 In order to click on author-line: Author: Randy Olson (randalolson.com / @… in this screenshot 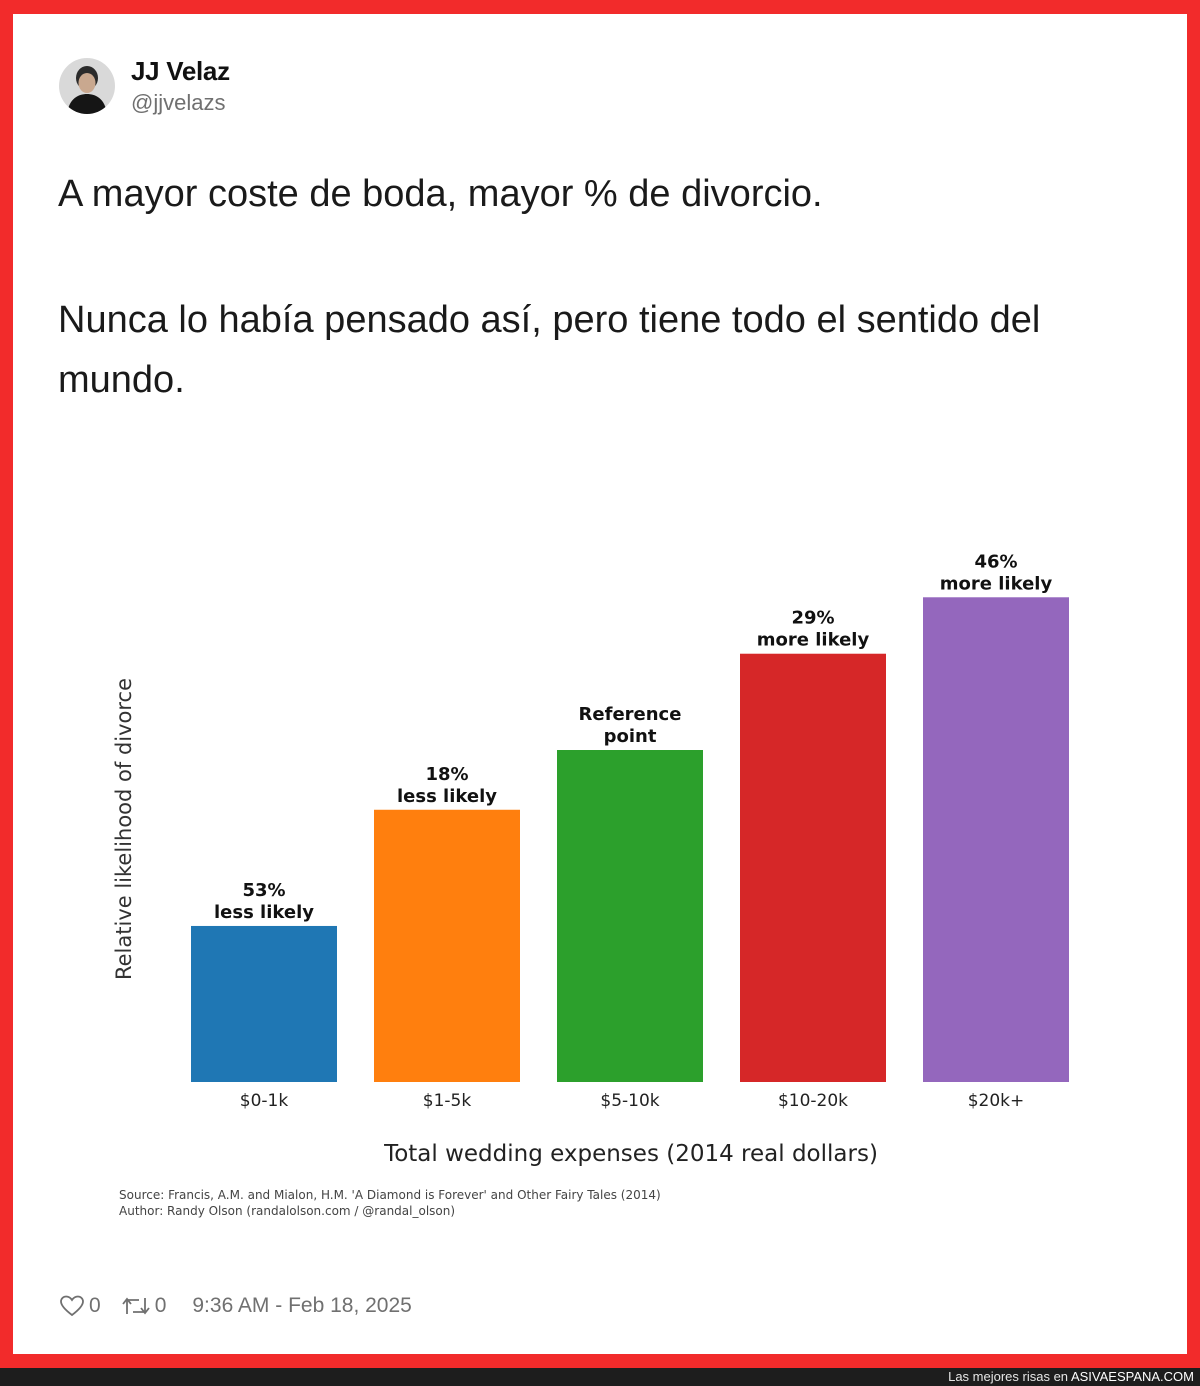, I will do `click(287, 1211)`.